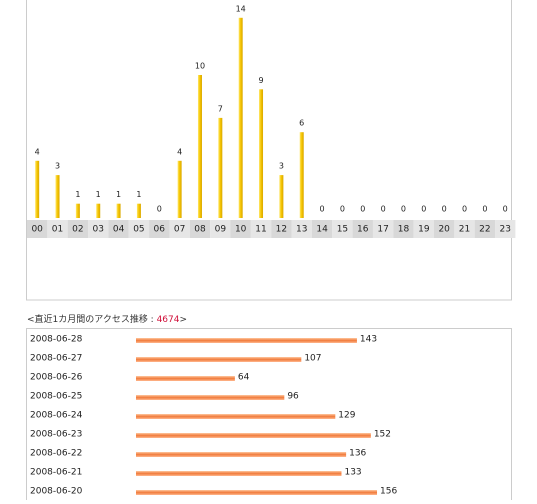  I want to click on hour-label: 23, so click(504, 230).